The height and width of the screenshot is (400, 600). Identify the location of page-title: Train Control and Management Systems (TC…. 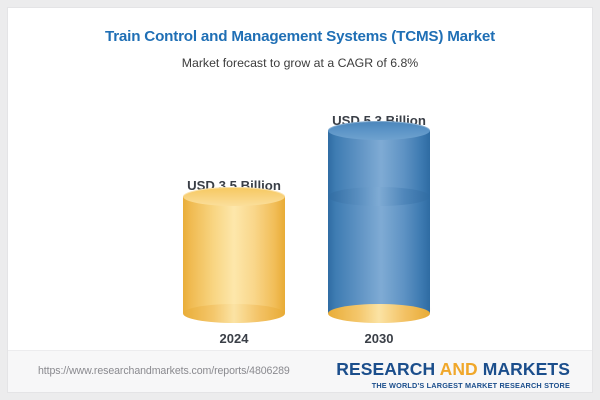
(299, 36).